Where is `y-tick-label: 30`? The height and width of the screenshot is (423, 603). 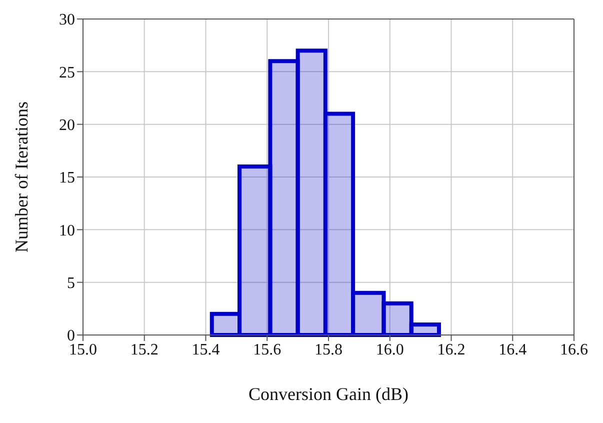 y-tick-label: 30 is located at coordinates (67, 20).